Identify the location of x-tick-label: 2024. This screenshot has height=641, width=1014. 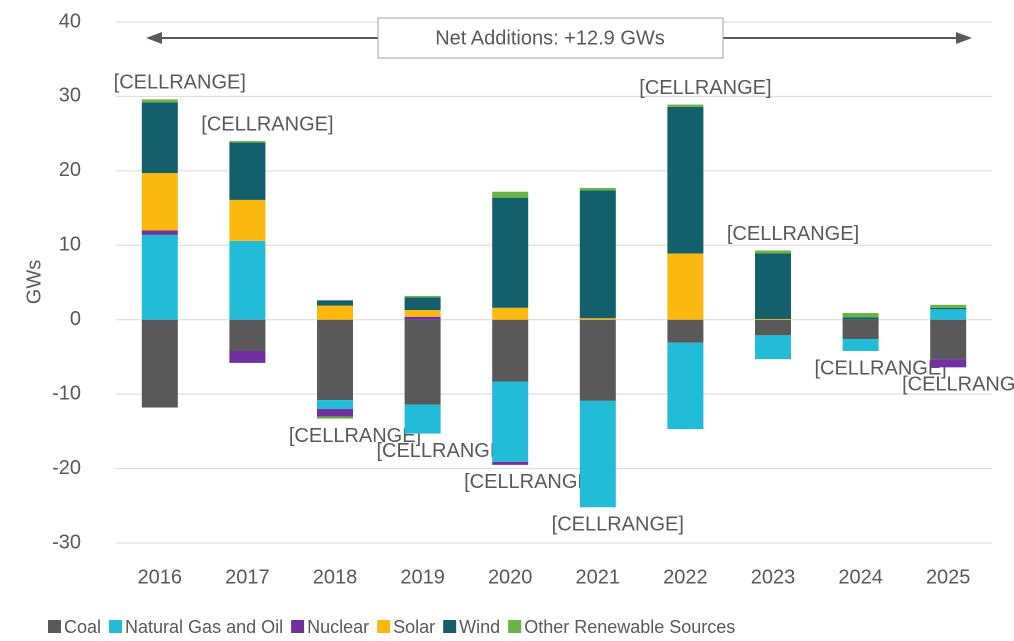
(860, 577).